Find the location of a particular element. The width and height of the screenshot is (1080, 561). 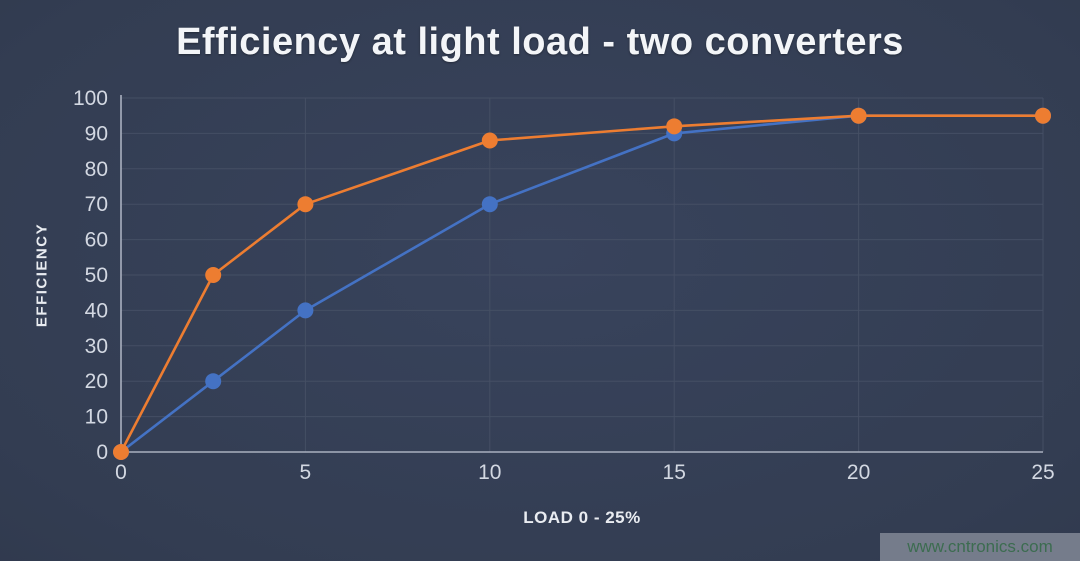

x-axis-title: LOAD 0 - 25% is located at coordinates (582, 517).